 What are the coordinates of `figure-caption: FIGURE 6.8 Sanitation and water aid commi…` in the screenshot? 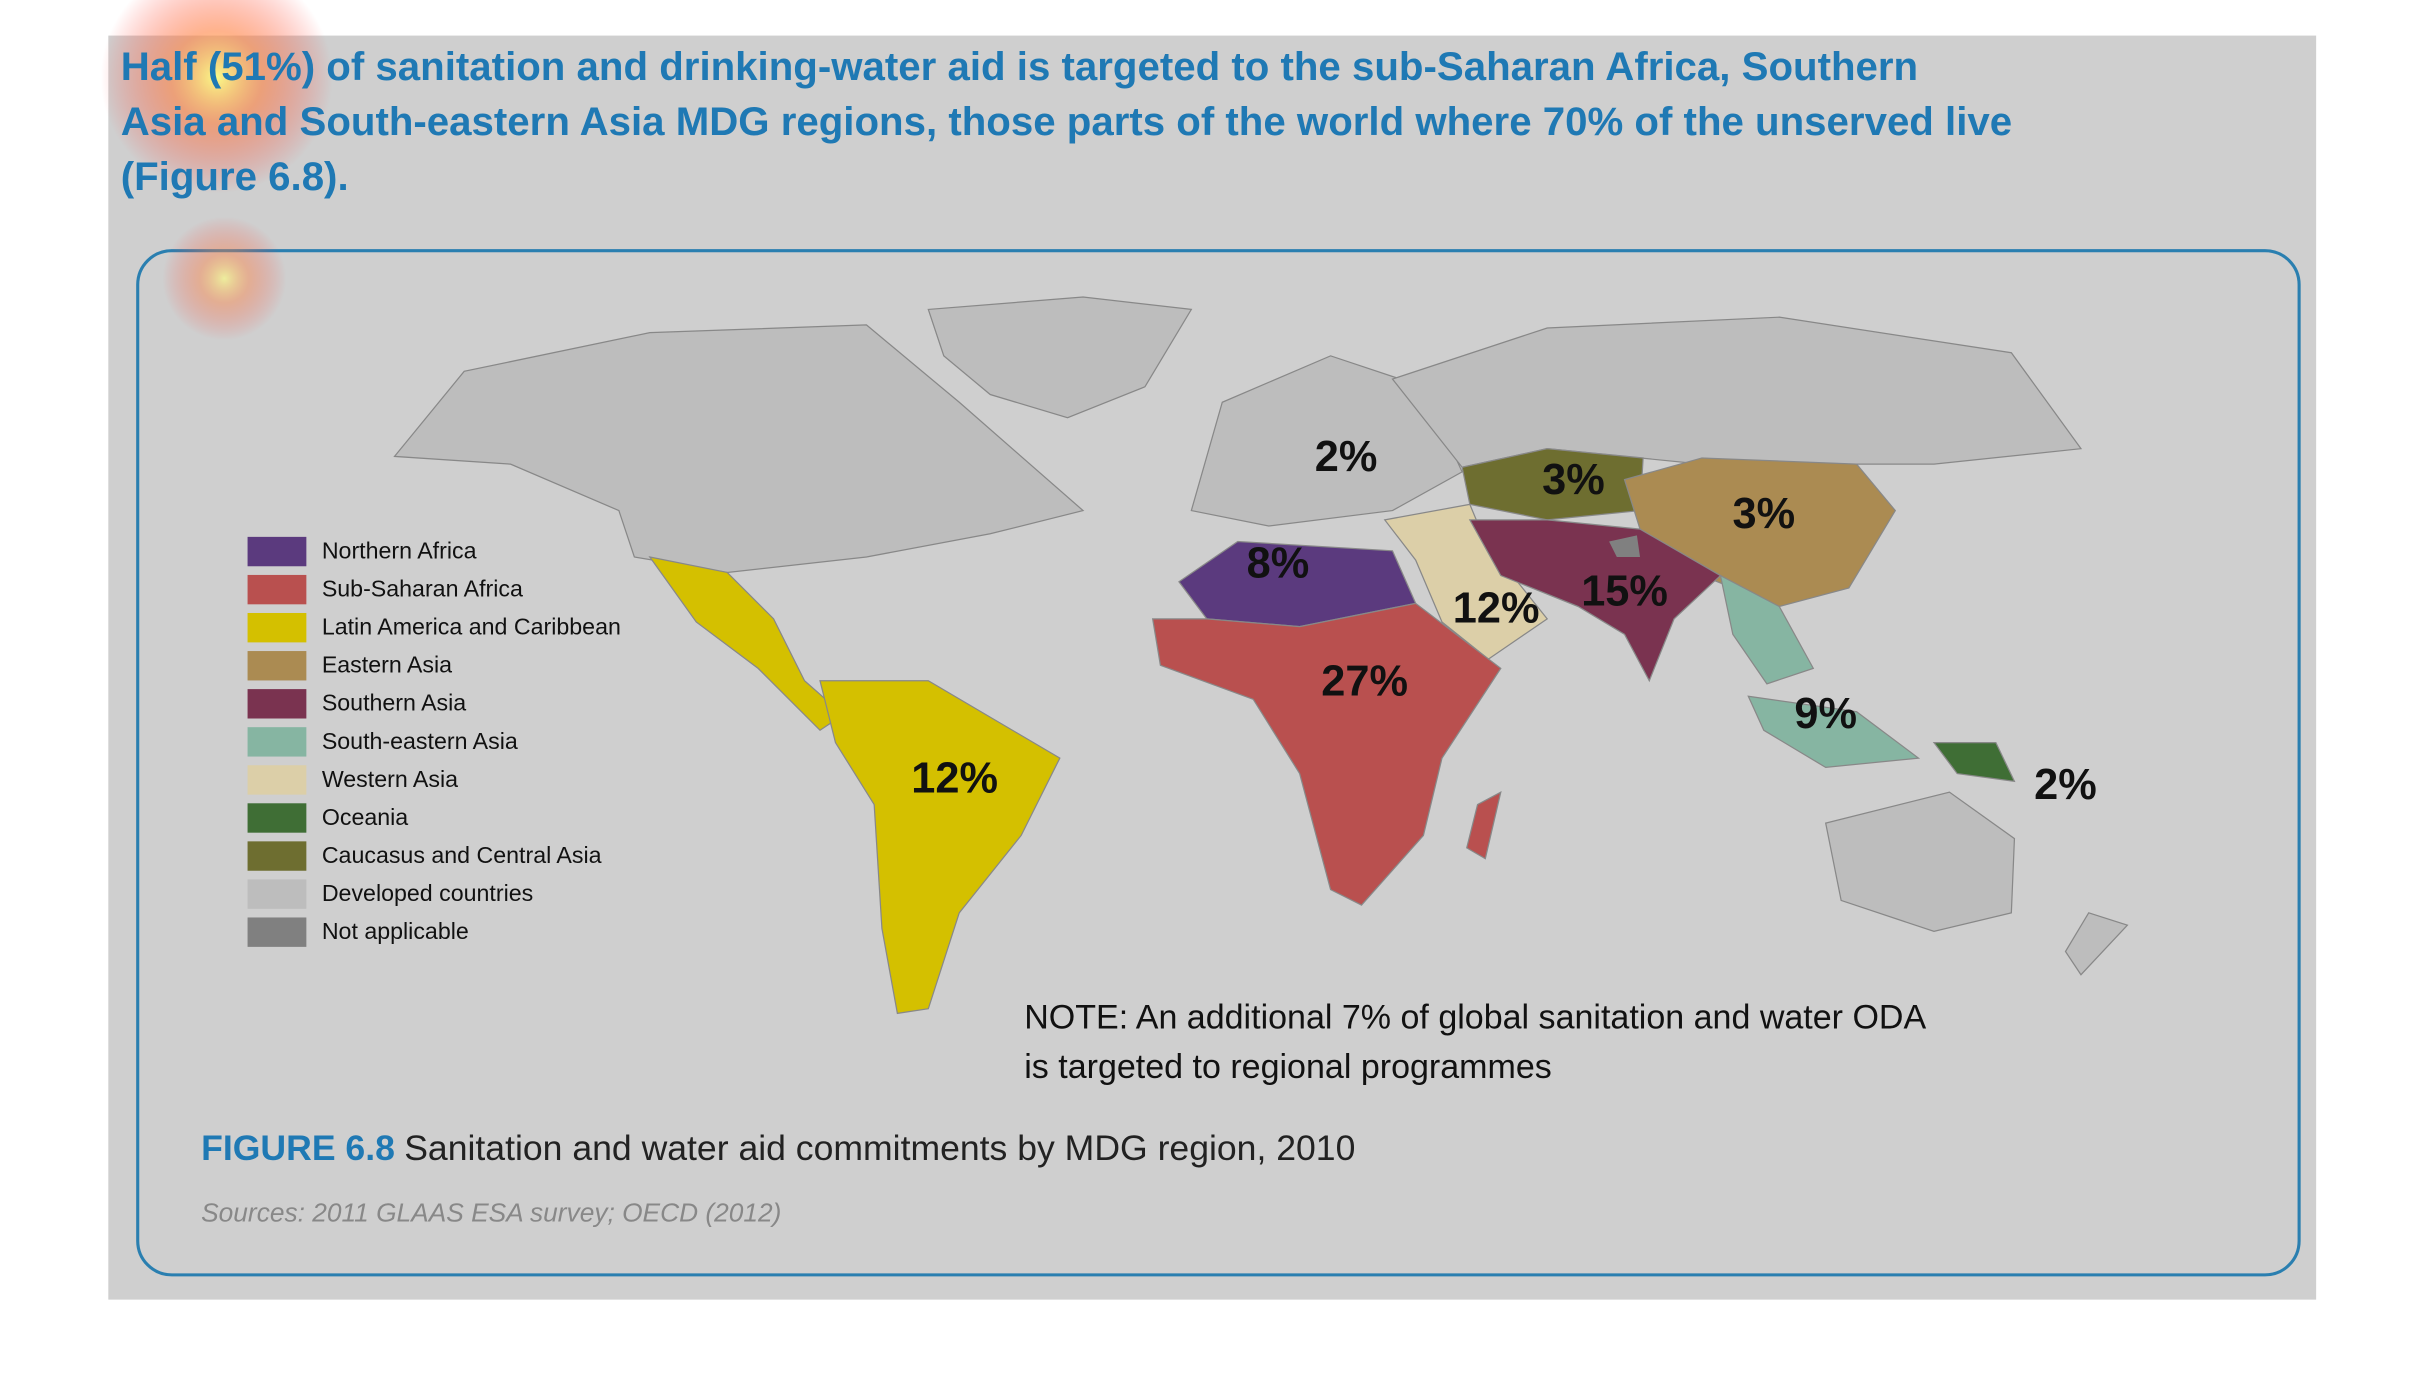 It's located at (778, 1149).